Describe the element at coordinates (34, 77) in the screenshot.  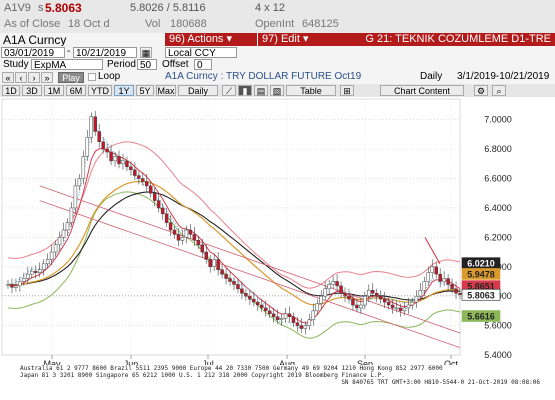
I see `step-forward-icon: ›` at that location.